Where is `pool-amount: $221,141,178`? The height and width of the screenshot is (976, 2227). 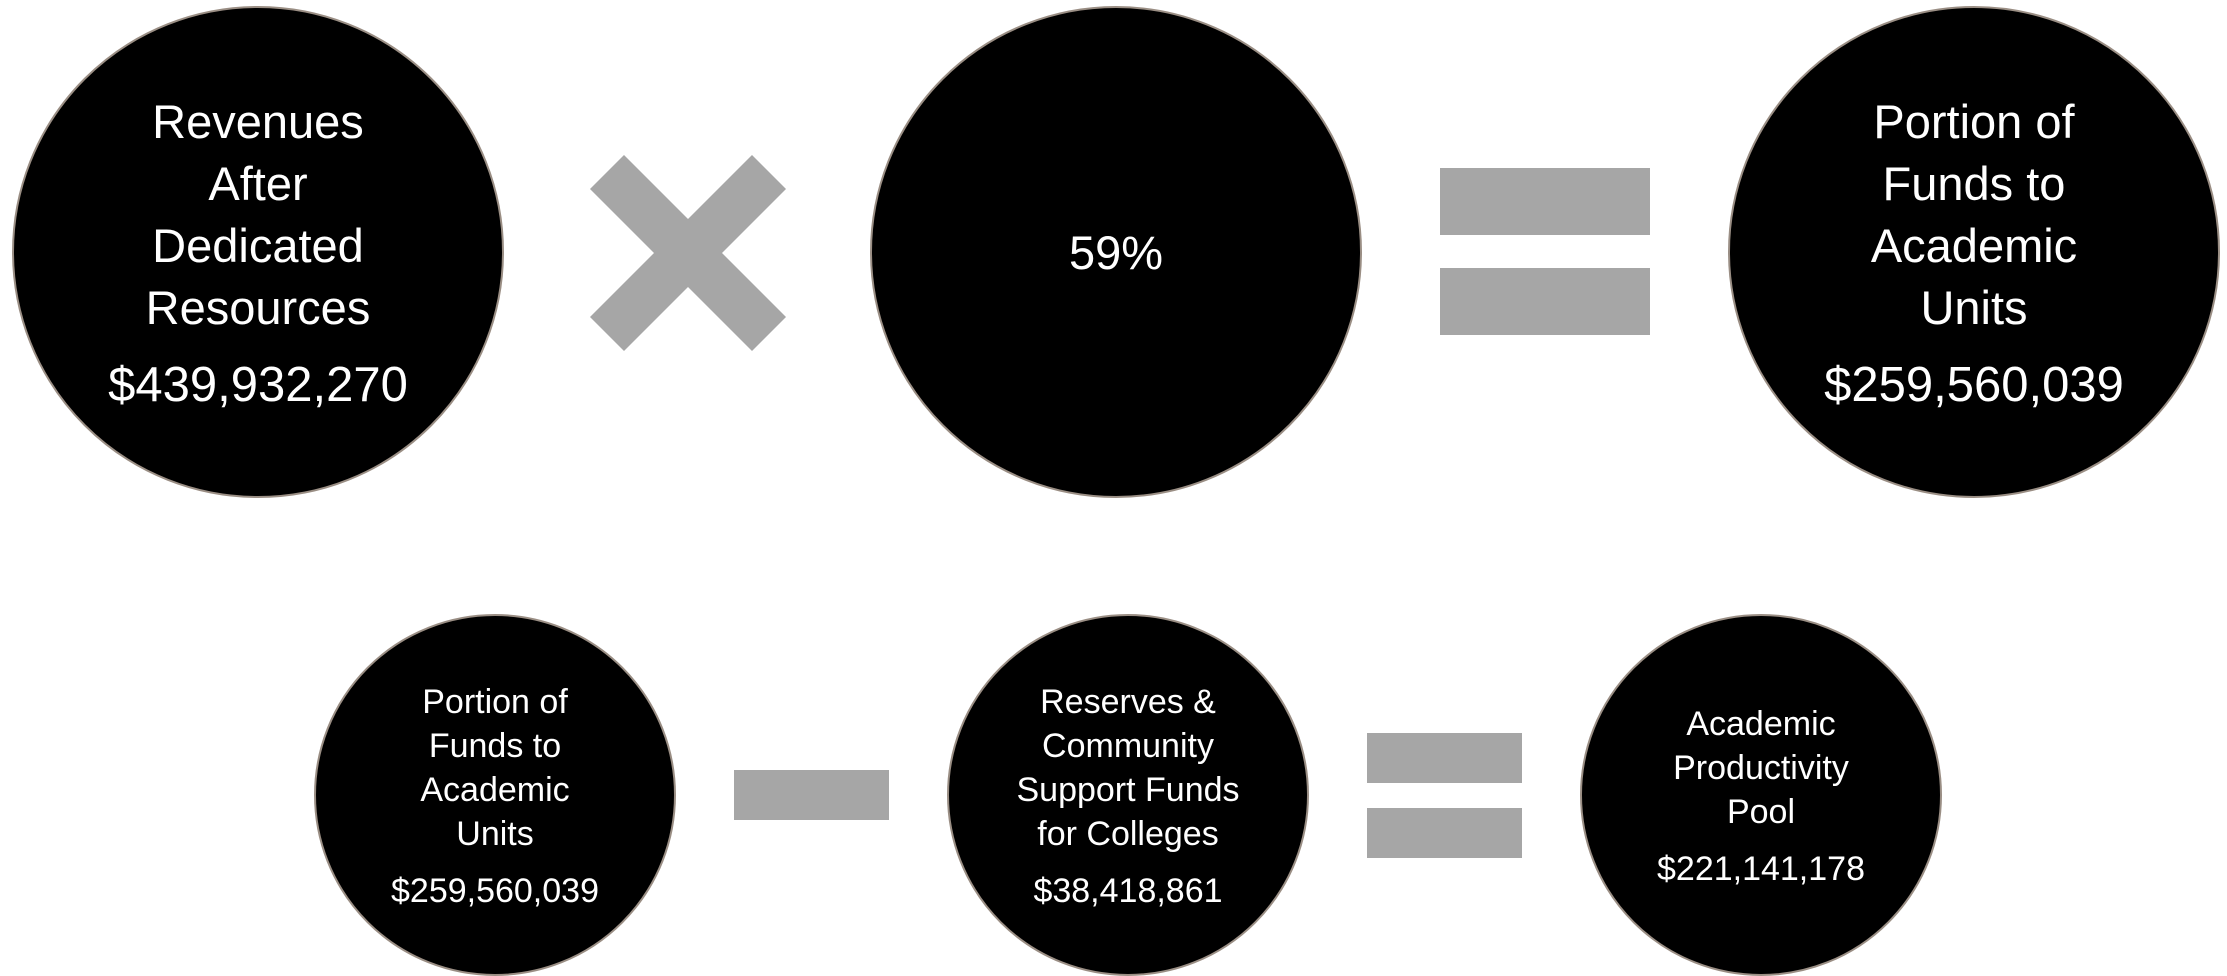 pool-amount: $221,141,178 is located at coordinates (1761, 868).